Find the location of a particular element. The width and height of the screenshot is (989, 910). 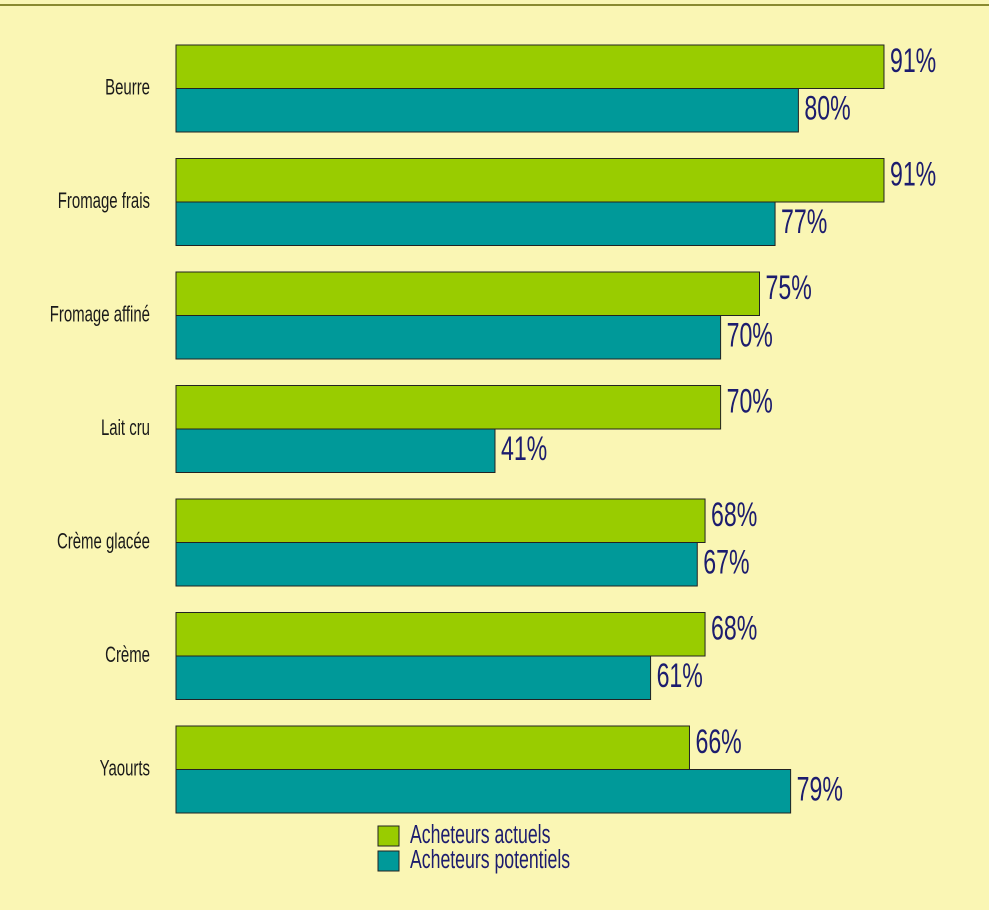

value-label: 61% is located at coordinates (680, 676).